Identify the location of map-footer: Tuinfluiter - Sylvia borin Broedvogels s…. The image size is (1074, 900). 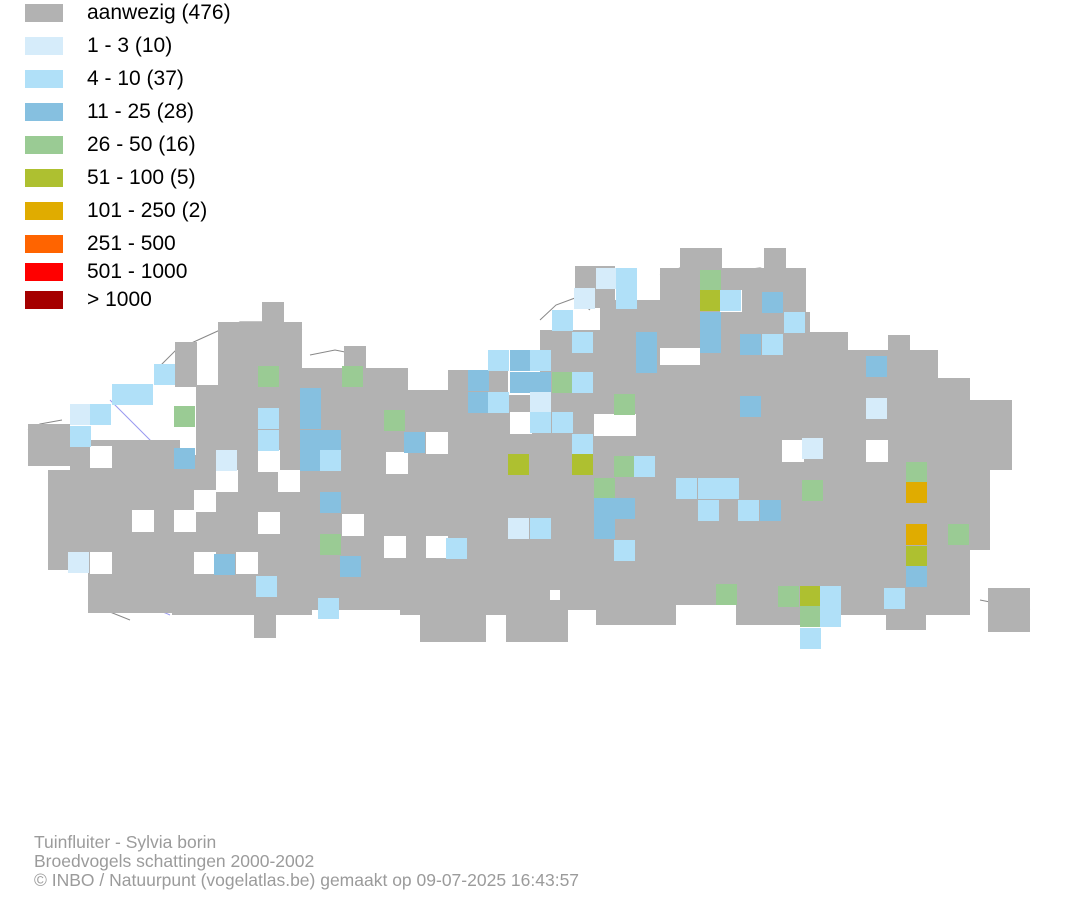
(306, 861).